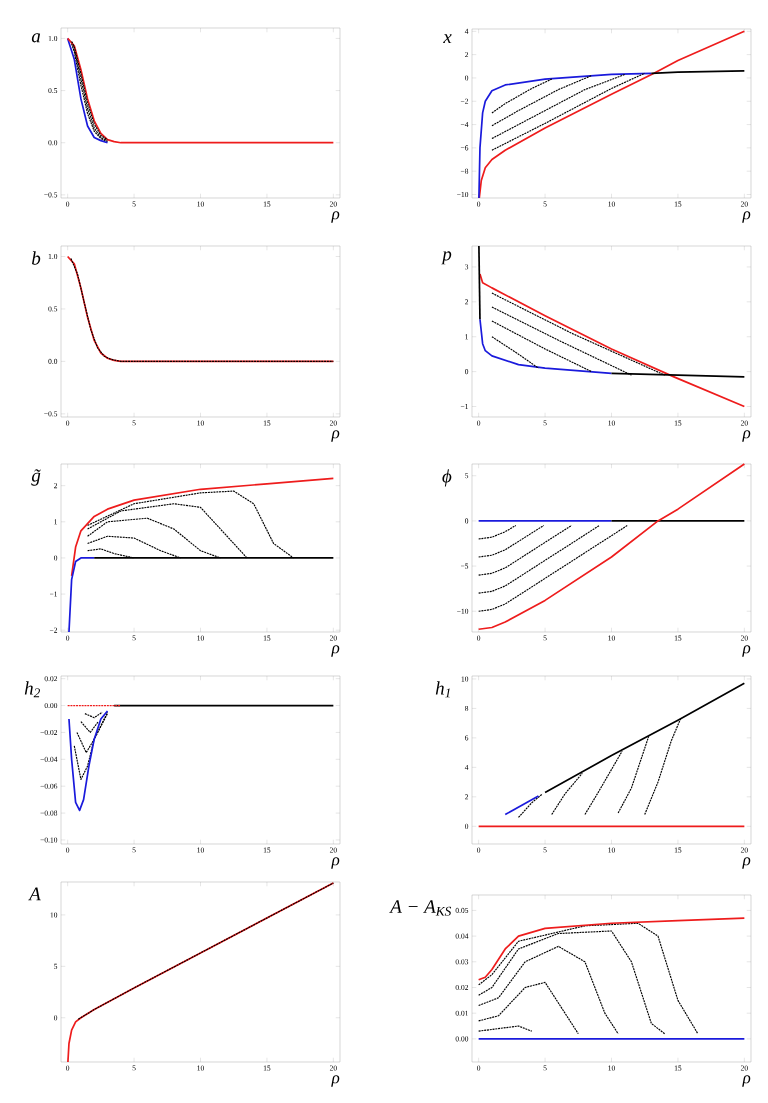 The height and width of the screenshot is (1103, 768). Describe the element at coordinates (442, 689) in the screenshot. I see `y-axis-title: h$_{1}$` at that location.